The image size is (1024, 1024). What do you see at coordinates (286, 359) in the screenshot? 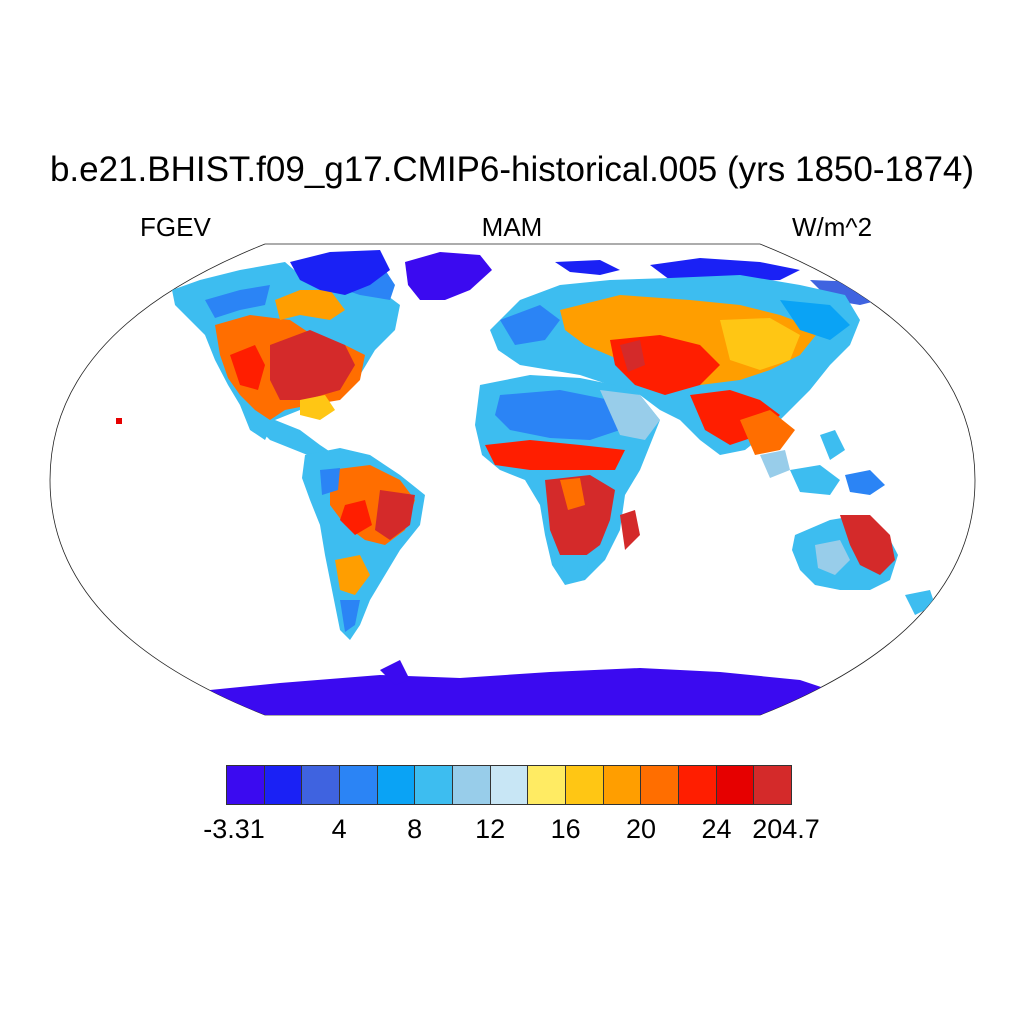
I see `north-america` at bounding box center [286, 359].